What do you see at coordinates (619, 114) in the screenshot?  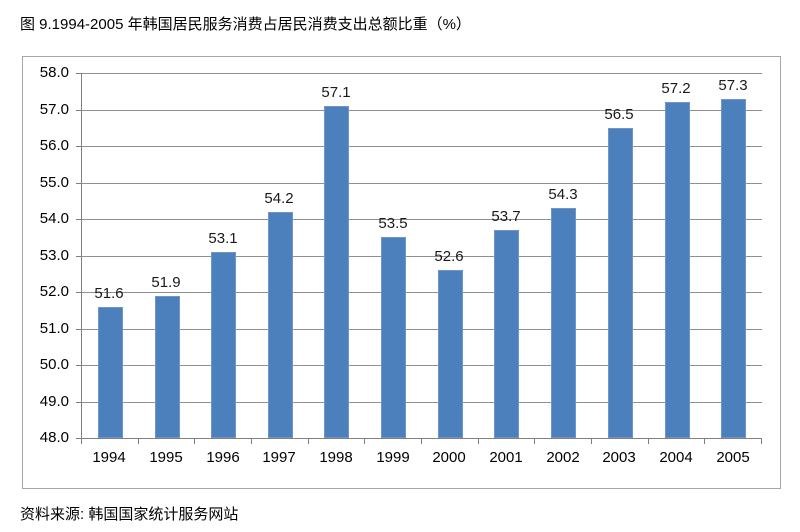 I see `bar-value-label: 56.5` at bounding box center [619, 114].